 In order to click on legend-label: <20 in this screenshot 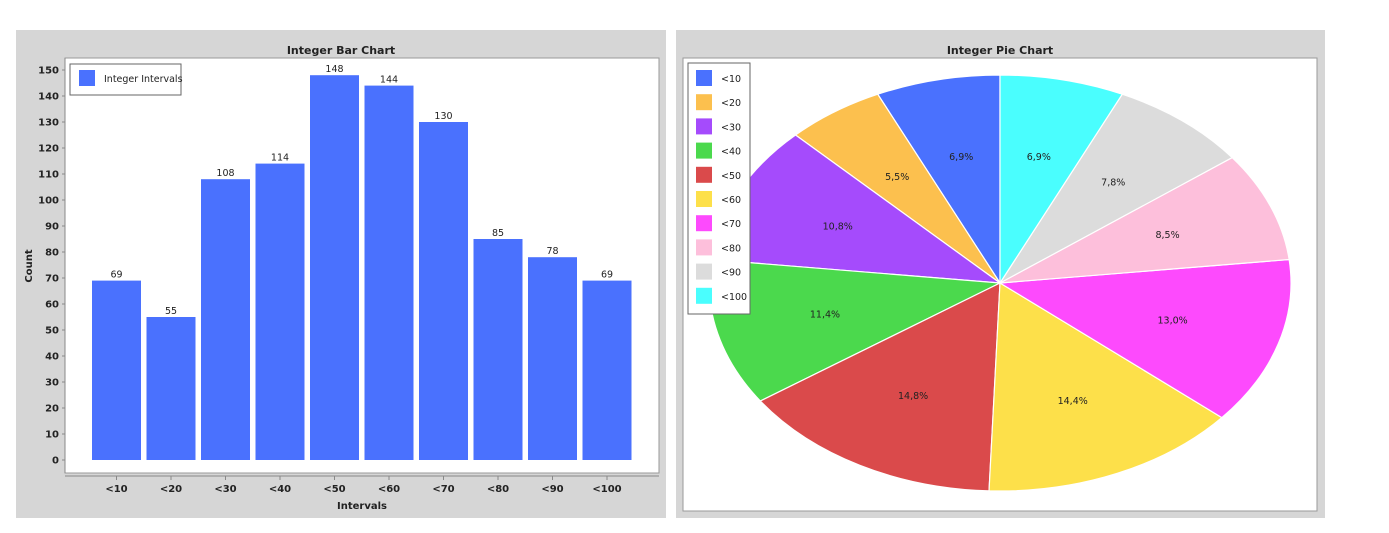, I will do `click(731, 103)`.